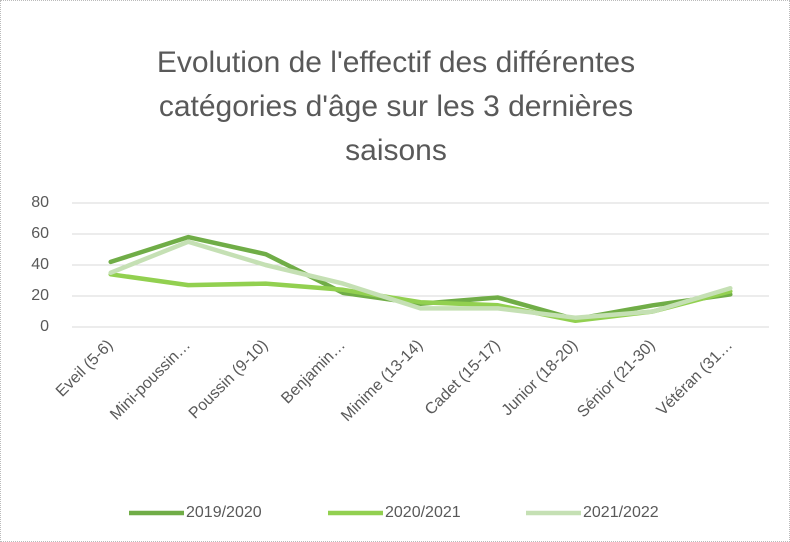  I want to click on x-tick-label: Cadet (15-17), so click(463, 378).